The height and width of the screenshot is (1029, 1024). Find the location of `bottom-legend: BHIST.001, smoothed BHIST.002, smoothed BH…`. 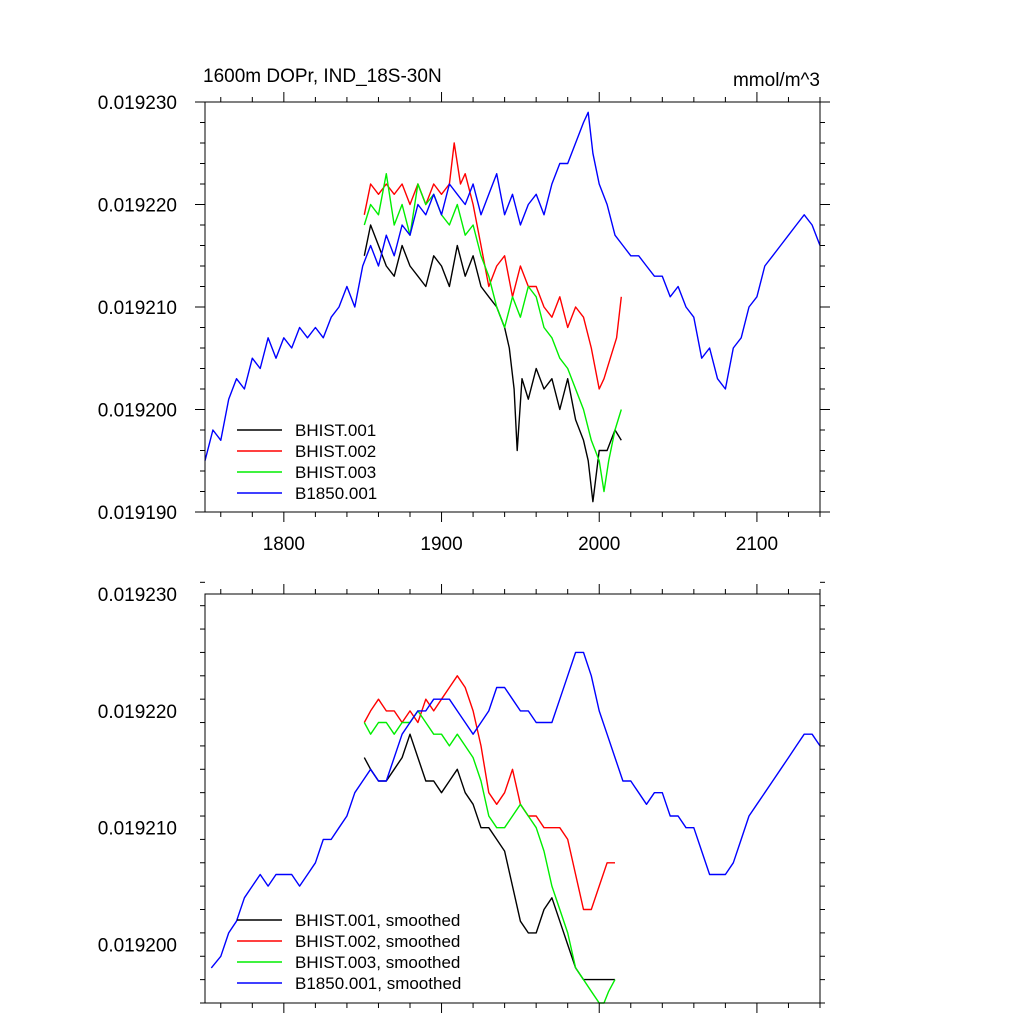

bottom-legend: BHIST.001, smoothed BHIST.002, smoothed BH… is located at coordinates (349, 952).